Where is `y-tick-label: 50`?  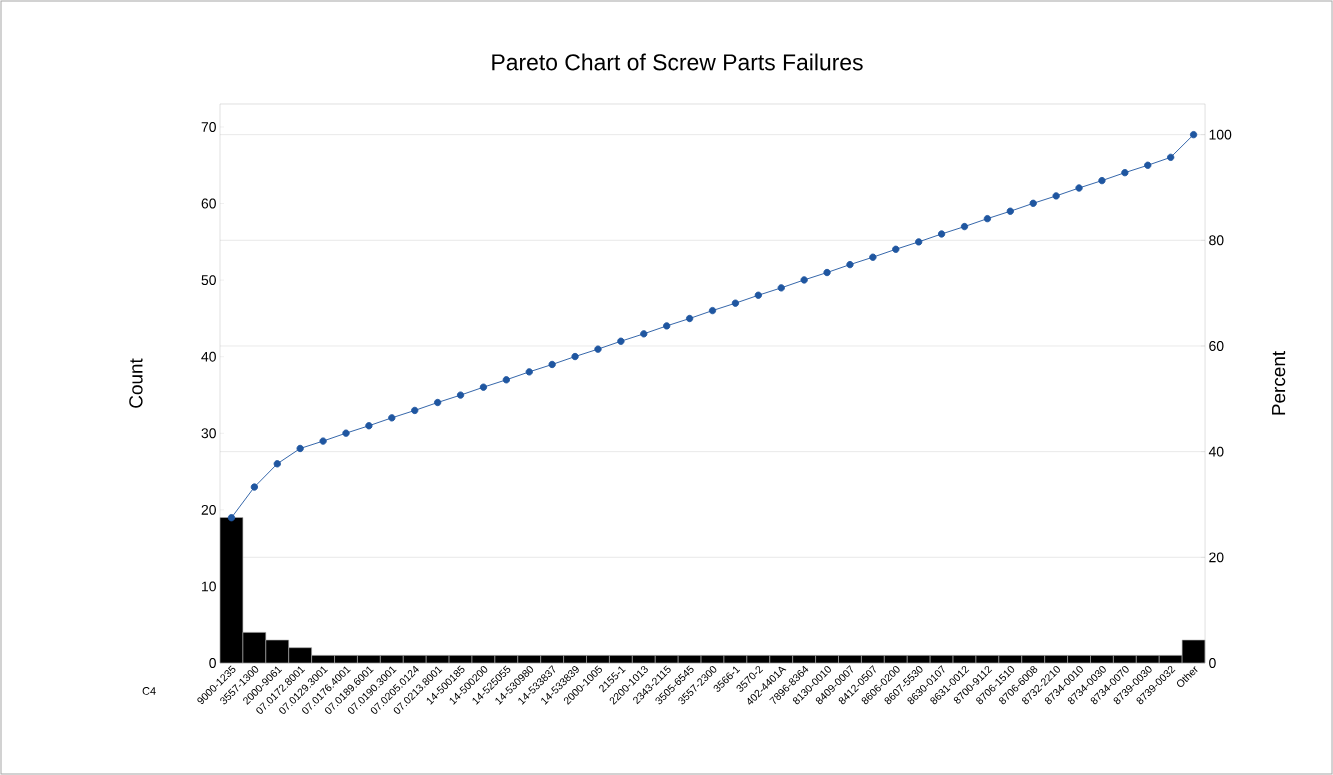 y-tick-label: 50 is located at coordinates (208, 280).